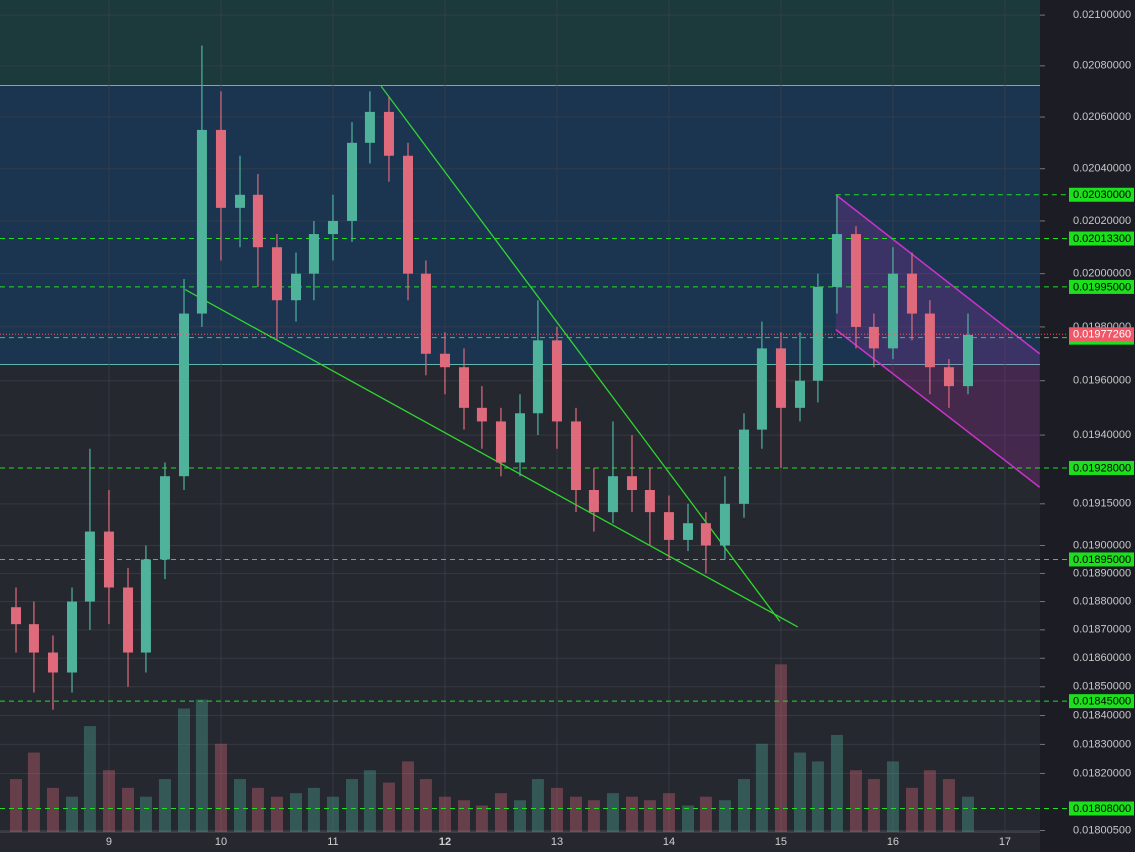  Describe the element at coordinates (1102, 830) in the screenshot. I see `y-tick-label: 0.01800500` at that location.